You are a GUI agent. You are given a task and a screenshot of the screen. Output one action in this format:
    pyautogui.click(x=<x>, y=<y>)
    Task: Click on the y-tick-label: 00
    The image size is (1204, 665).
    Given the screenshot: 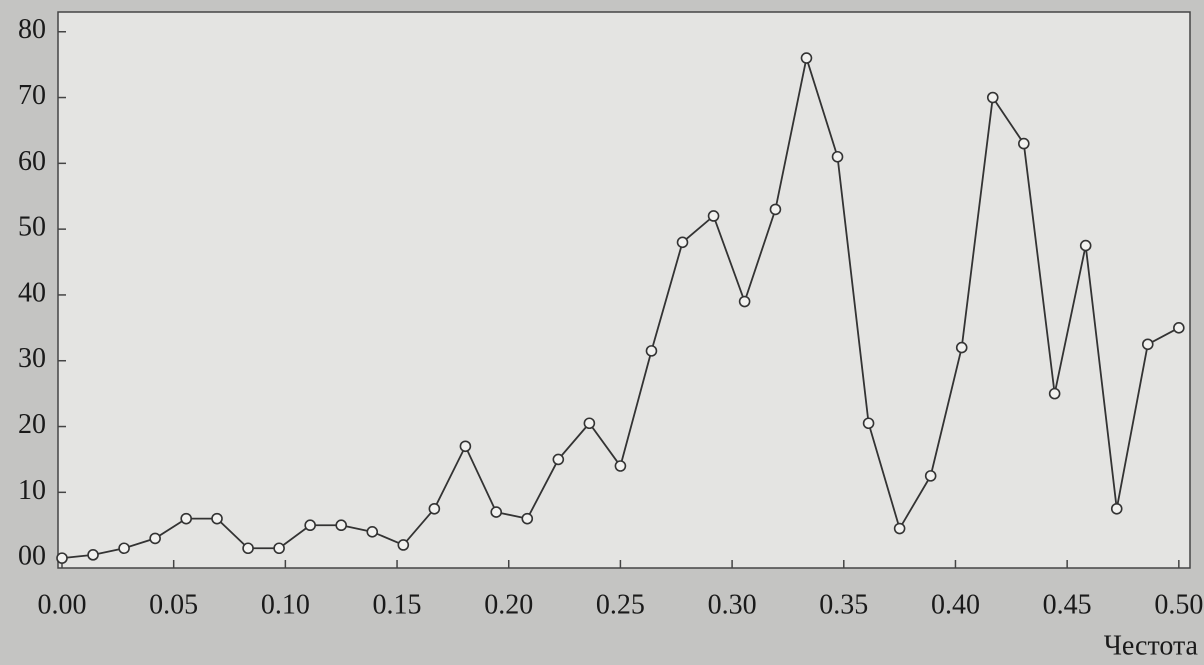 What is the action you would take?
    pyautogui.click(x=32, y=556)
    